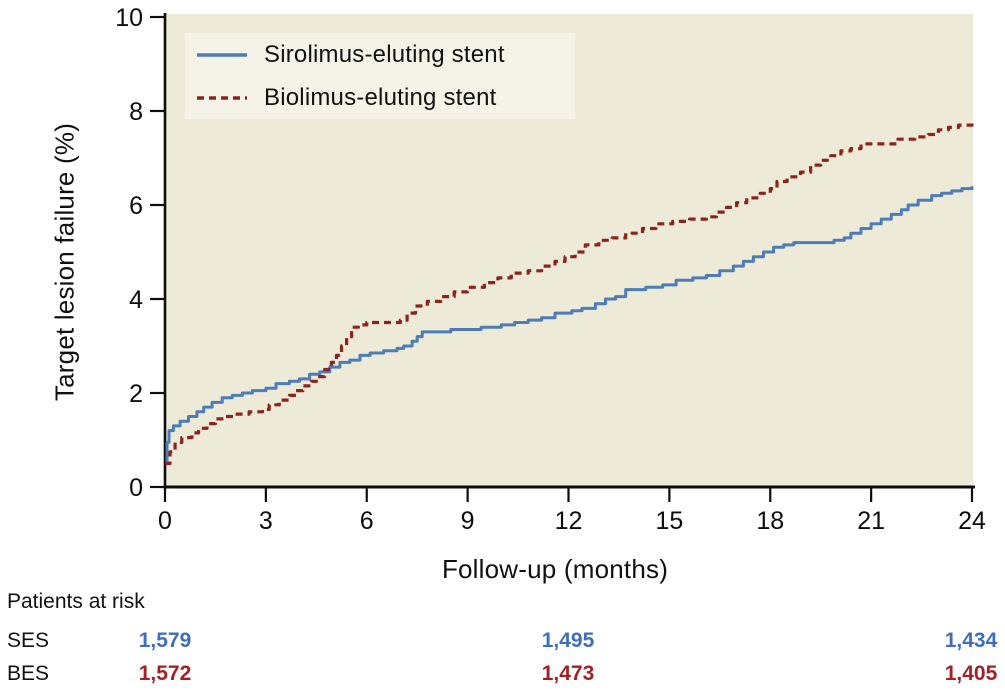 This screenshot has height=698, width=1005. I want to click on legend-label-ses: Sirolimus-eluting stent, so click(384, 54).